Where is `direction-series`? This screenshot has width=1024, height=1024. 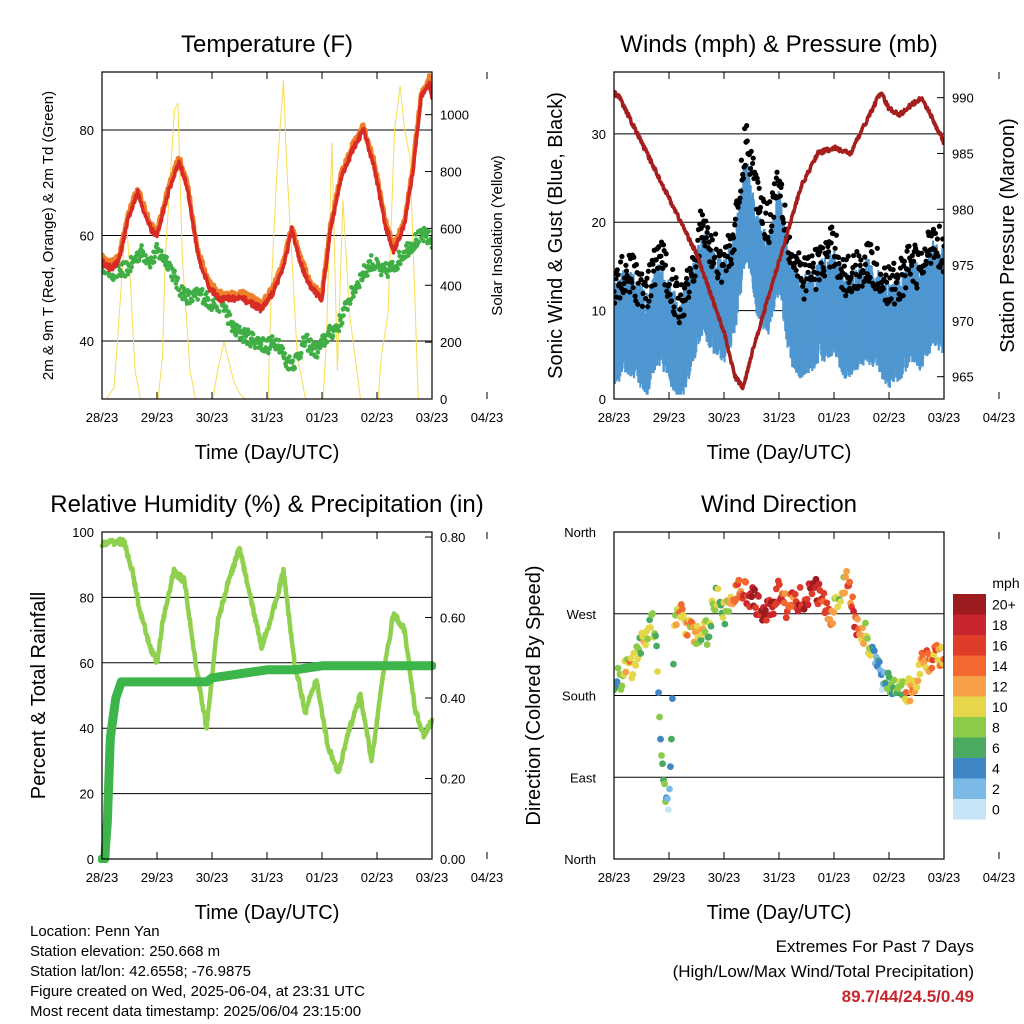 direction-series is located at coordinates (779, 690).